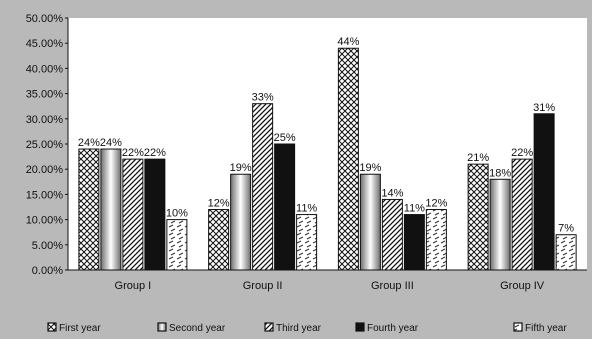 The height and width of the screenshot is (339, 592). I want to click on y-tick-label: 15.00%, so click(45, 195).